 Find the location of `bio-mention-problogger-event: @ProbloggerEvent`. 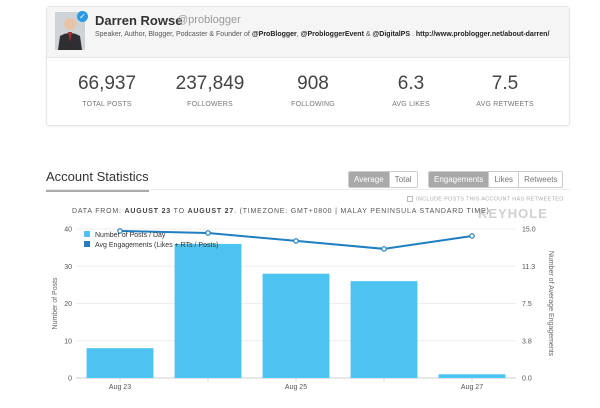

bio-mention-problogger-event: @ProbloggerEvent is located at coordinates (332, 34).